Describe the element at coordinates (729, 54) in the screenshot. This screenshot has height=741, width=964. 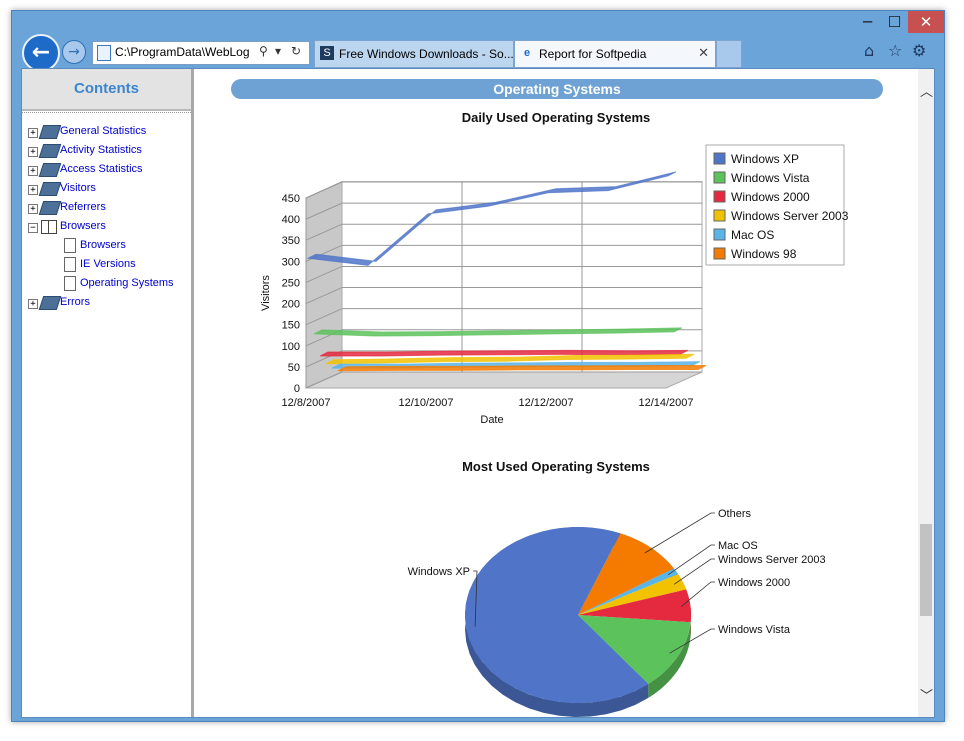
I see `new-tab-button` at that location.